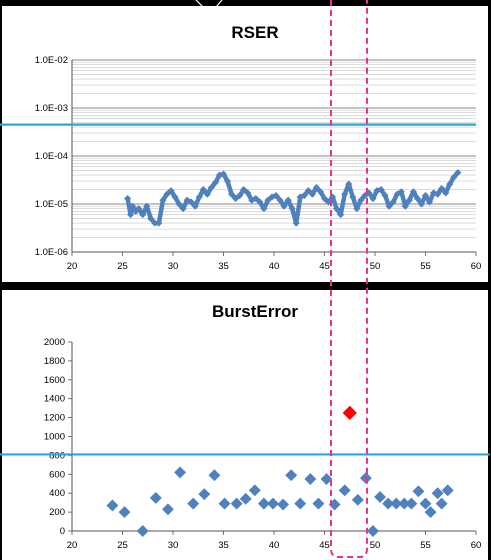  Describe the element at coordinates (349, 412) in the screenshot. I see `bursterror-highlight-point` at that location.